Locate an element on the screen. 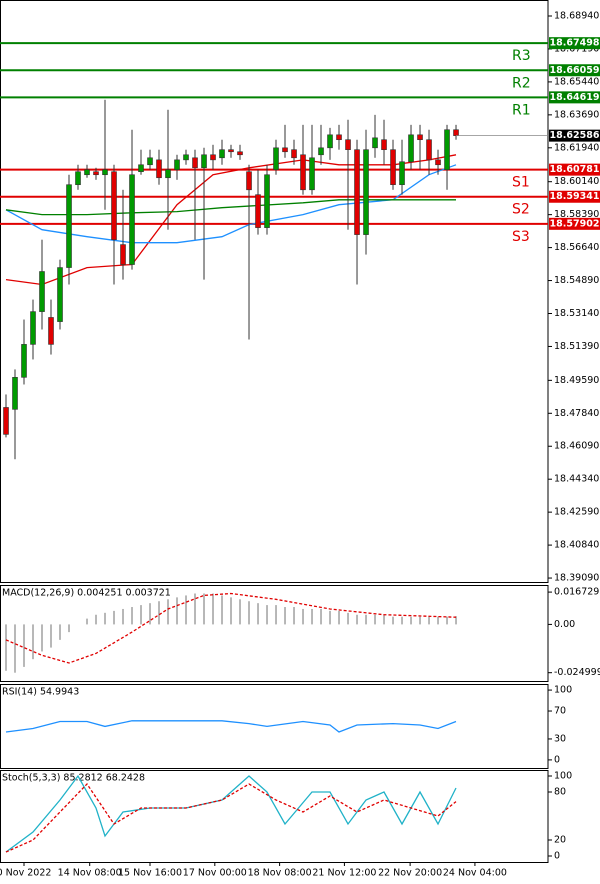 This screenshot has height=884, width=600. level-label: 18.59341 is located at coordinates (575, 196).